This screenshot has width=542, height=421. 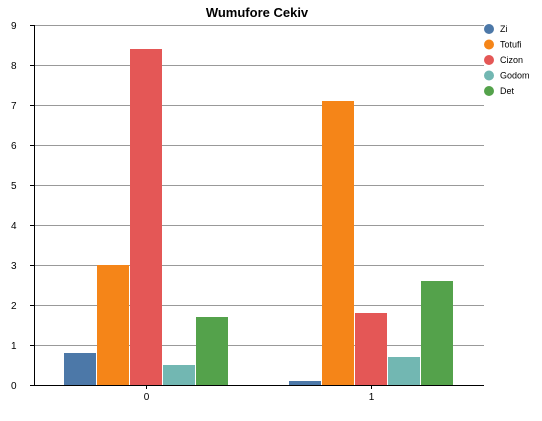 I want to click on legend-label-cizon: Cizon, so click(x=511, y=60).